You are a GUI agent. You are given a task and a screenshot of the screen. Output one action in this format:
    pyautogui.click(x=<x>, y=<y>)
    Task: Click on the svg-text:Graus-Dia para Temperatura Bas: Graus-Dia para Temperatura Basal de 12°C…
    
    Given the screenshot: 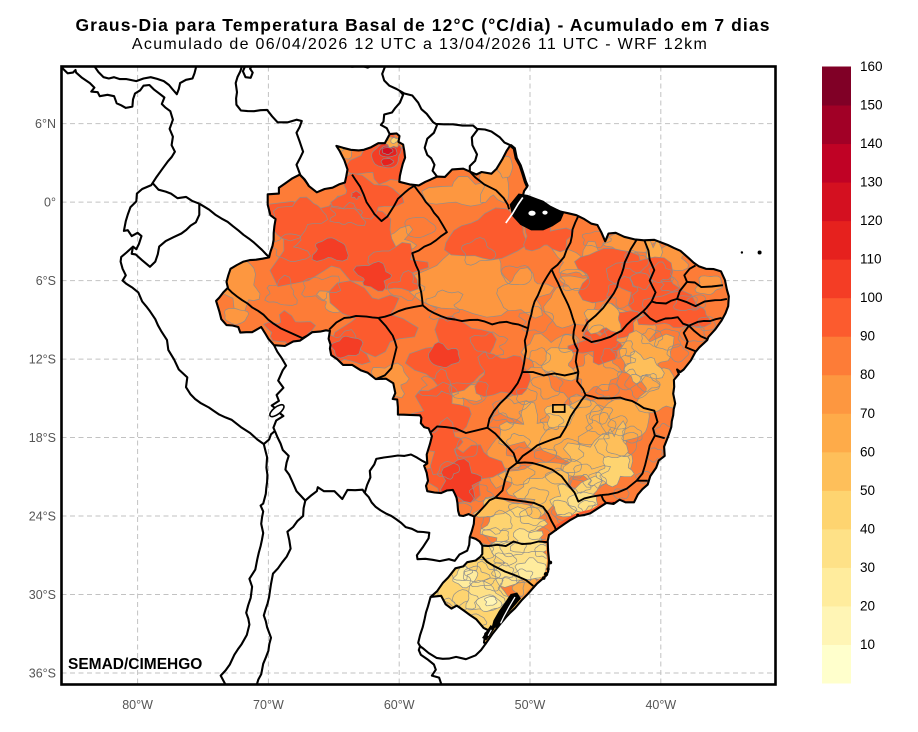 What is the action you would take?
    pyautogui.click(x=422, y=25)
    